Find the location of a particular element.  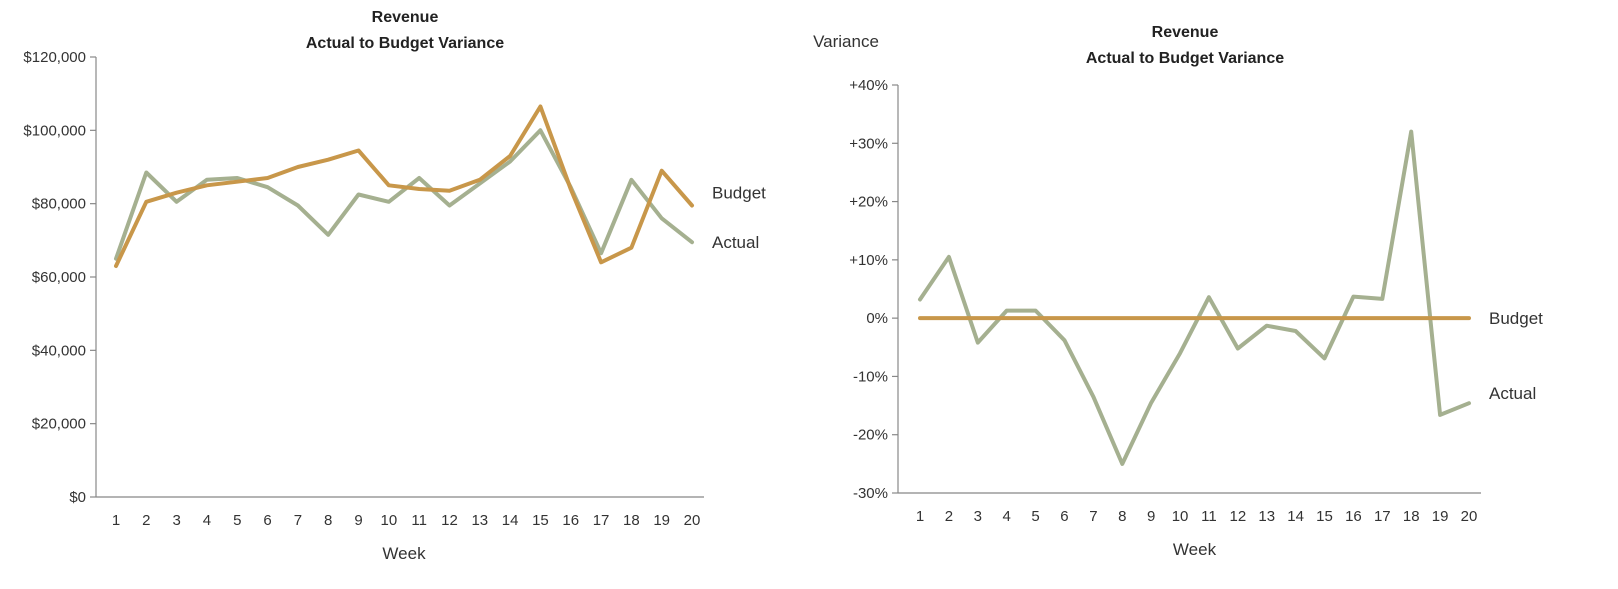

y-tick-label: $20,000 is located at coordinates (59, 424).